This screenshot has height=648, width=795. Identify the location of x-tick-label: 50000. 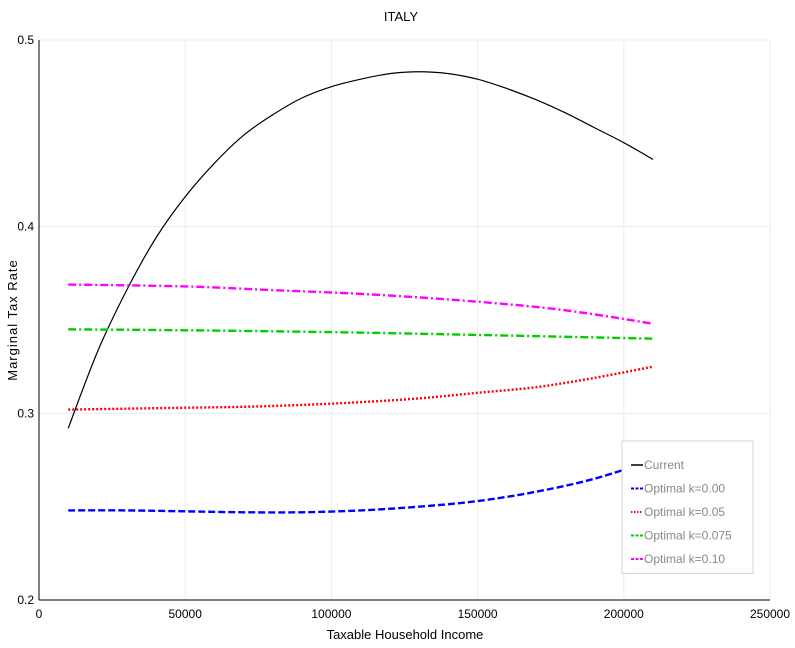
(186, 614).